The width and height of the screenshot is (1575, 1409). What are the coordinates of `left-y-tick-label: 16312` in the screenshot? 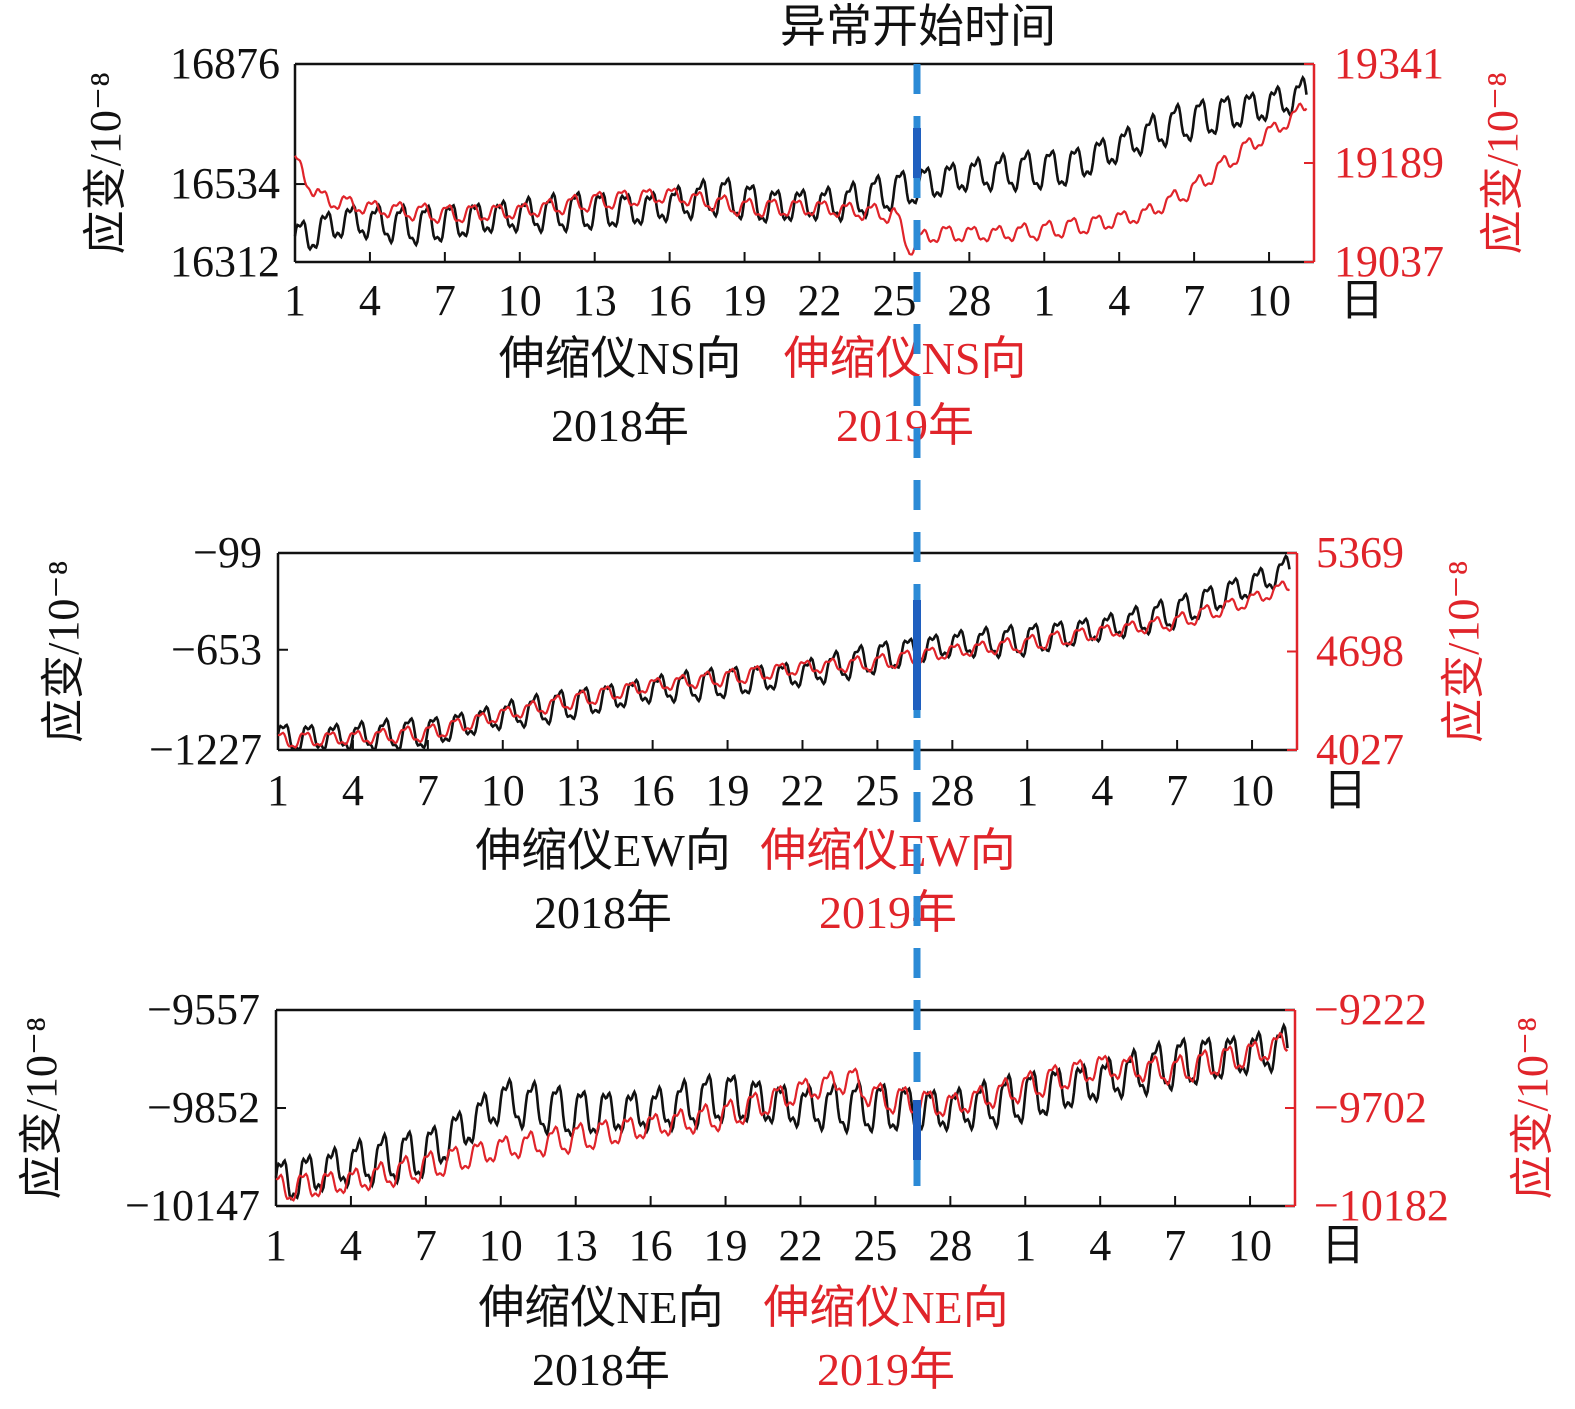 It's located at (225, 261).